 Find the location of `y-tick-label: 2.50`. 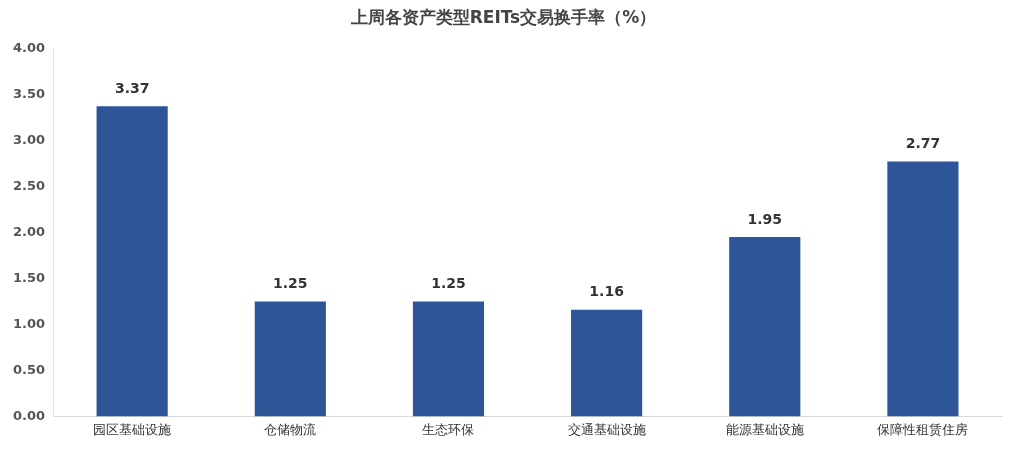

y-tick-label: 2.50 is located at coordinates (29, 185).